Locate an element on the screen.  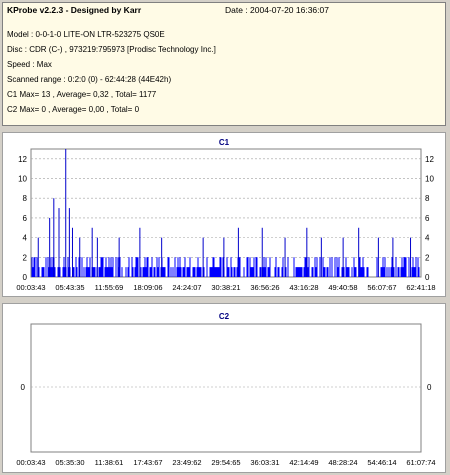
scan-speed: Speed : Max is located at coordinates (29, 64).